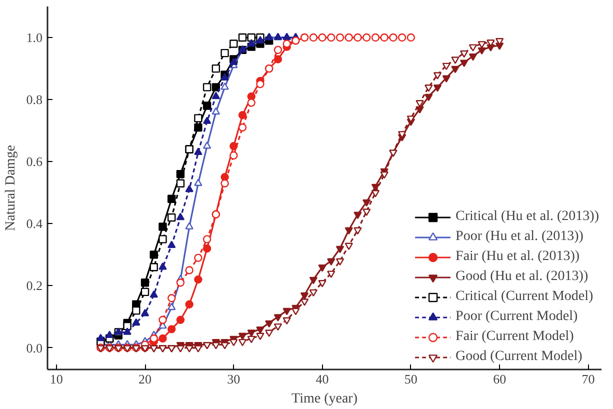 Image resolution: width=613 pixels, height=409 pixels. Describe the element at coordinates (56, 379) in the screenshot. I see `x-tick-label: 10` at that location.